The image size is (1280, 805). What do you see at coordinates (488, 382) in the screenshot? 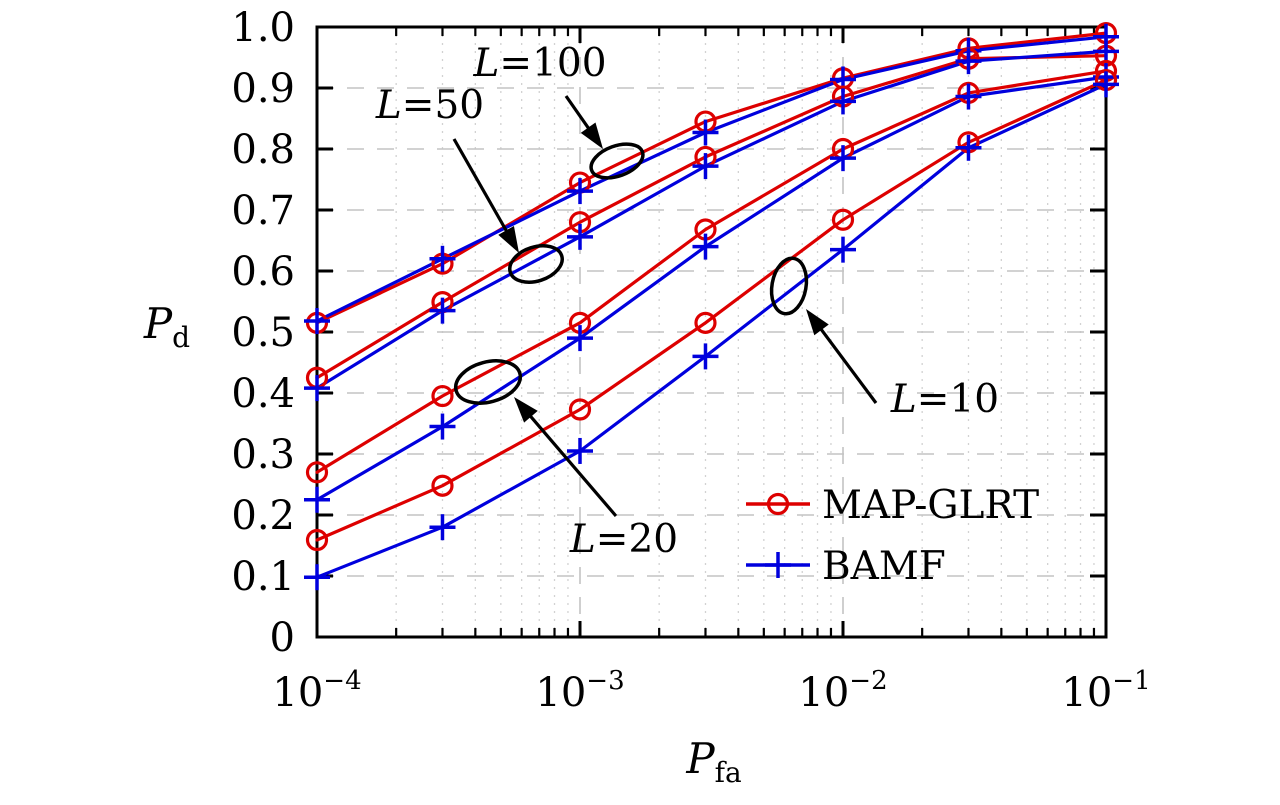
I see `annotation-ellipse-l=20` at bounding box center [488, 382].